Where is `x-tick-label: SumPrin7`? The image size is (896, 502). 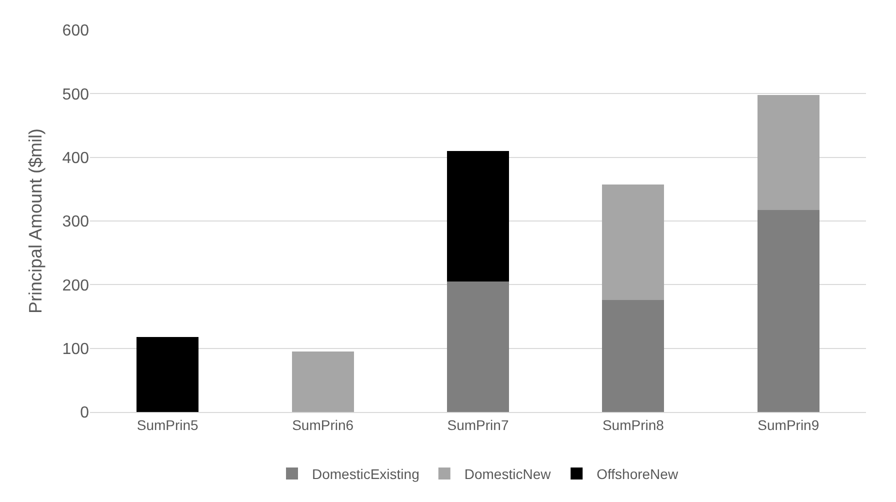
x-tick-label: SumPrin7 is located at coordinates (478, 424).